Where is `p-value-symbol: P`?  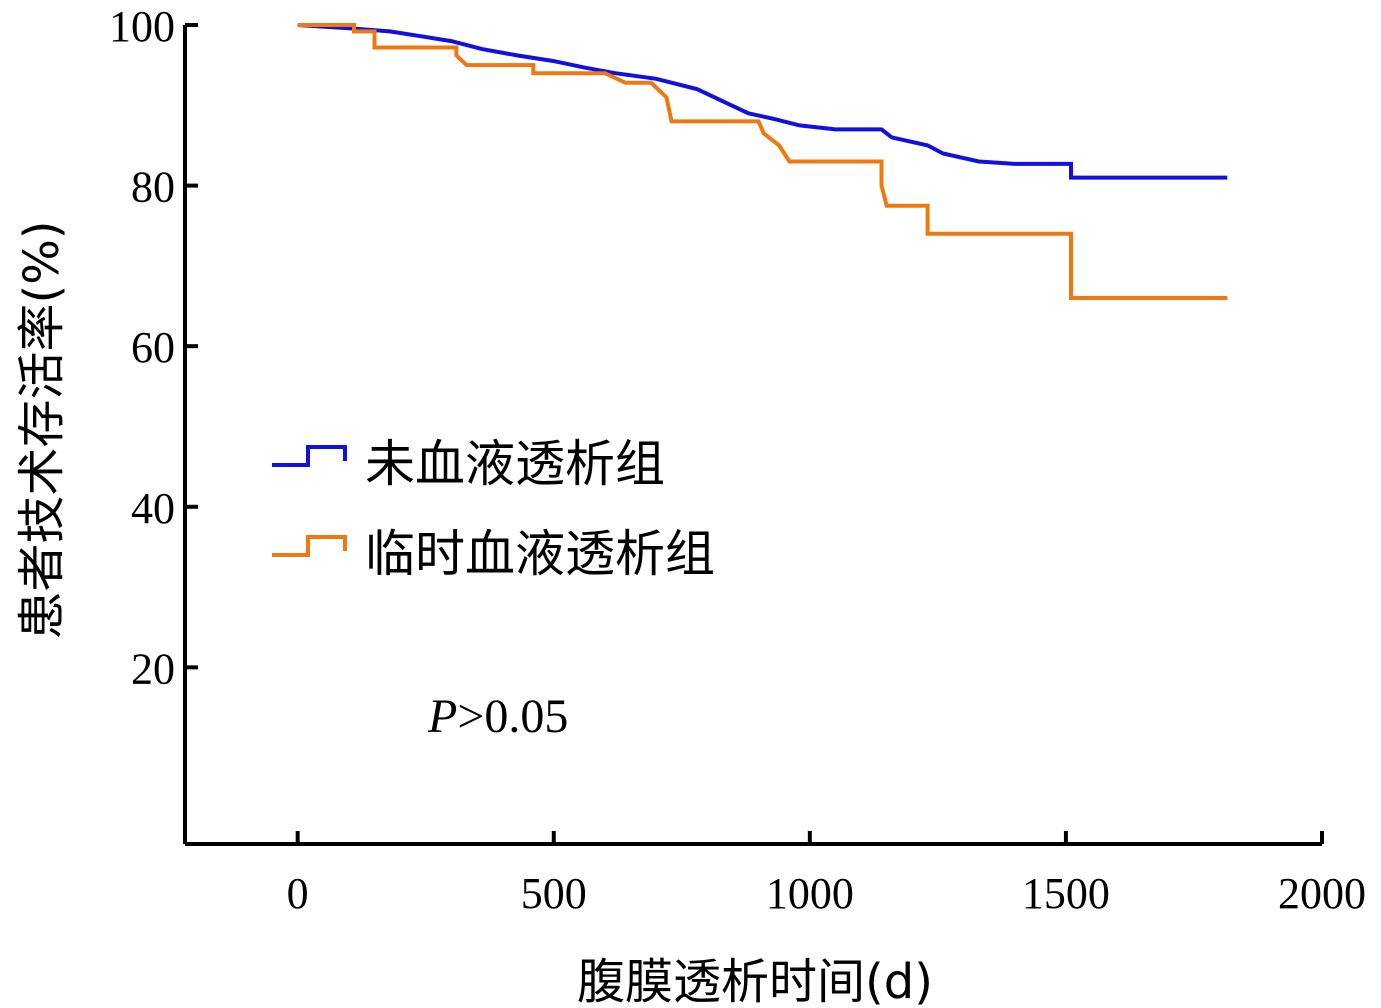
p-value-symbol: P is located at coordinates (442, 716).